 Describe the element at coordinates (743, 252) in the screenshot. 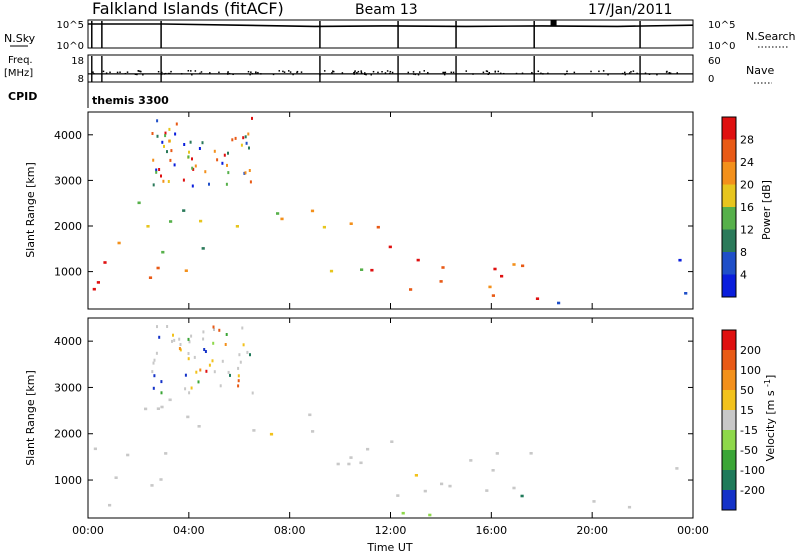

I see `colorbar-tick-1: 8` at that location.